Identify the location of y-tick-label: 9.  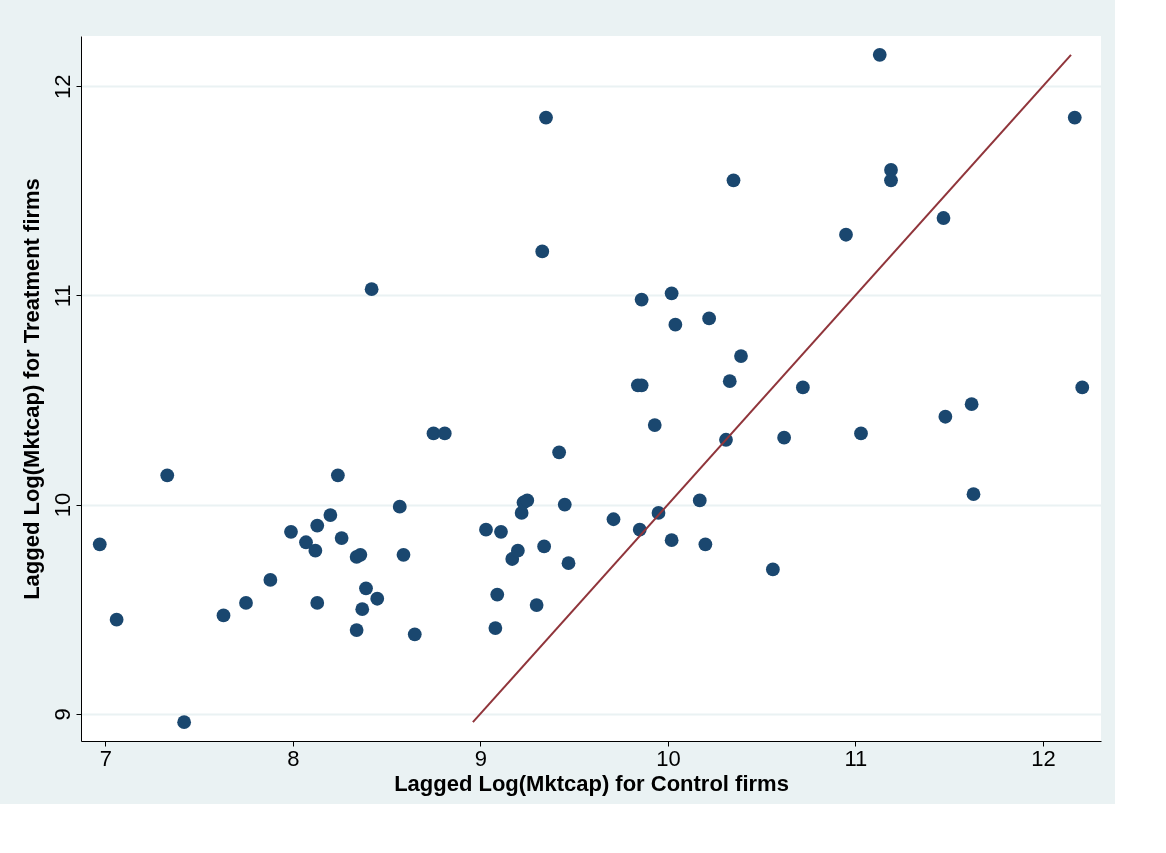
(62, 714).